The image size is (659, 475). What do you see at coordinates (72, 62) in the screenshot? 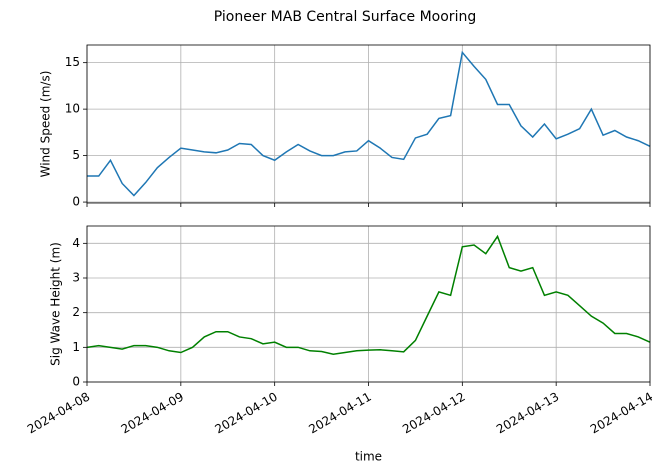
I see `y-tick-label: 15` at bounding box center [72, 62].